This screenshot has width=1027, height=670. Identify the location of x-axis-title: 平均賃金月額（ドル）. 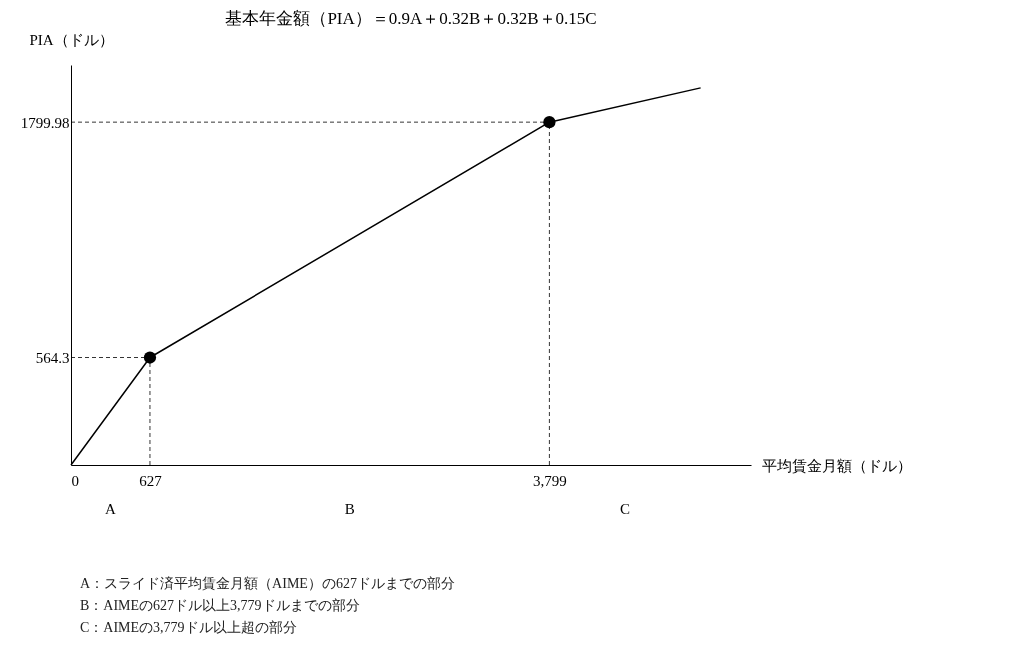
(836, 465).